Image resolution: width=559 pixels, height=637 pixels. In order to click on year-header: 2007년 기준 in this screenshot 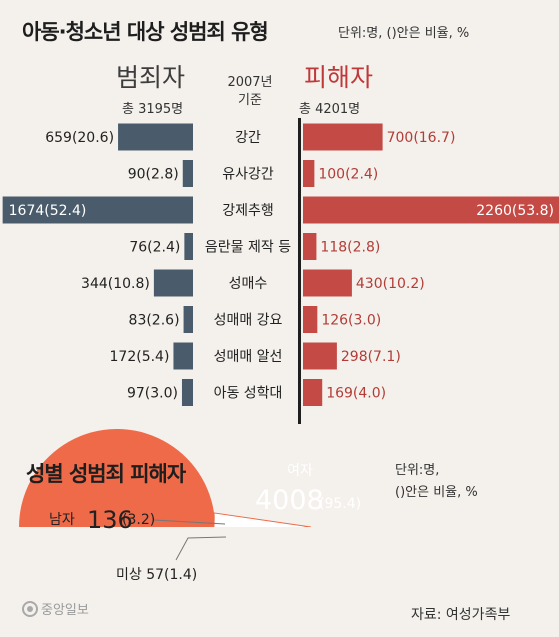, I will do `click(250, 92)`.